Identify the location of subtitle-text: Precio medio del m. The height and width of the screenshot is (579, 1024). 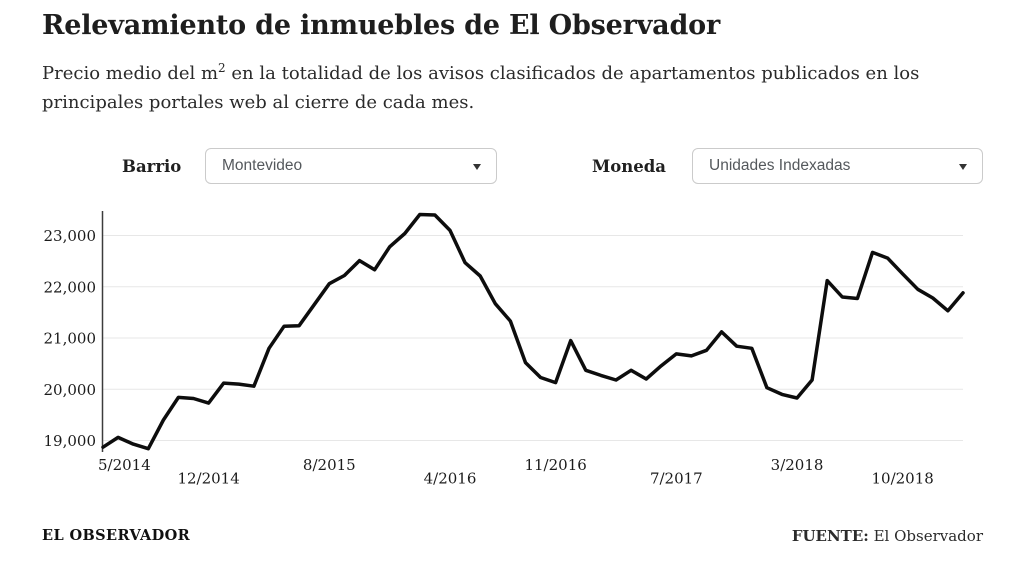
(130, 73).